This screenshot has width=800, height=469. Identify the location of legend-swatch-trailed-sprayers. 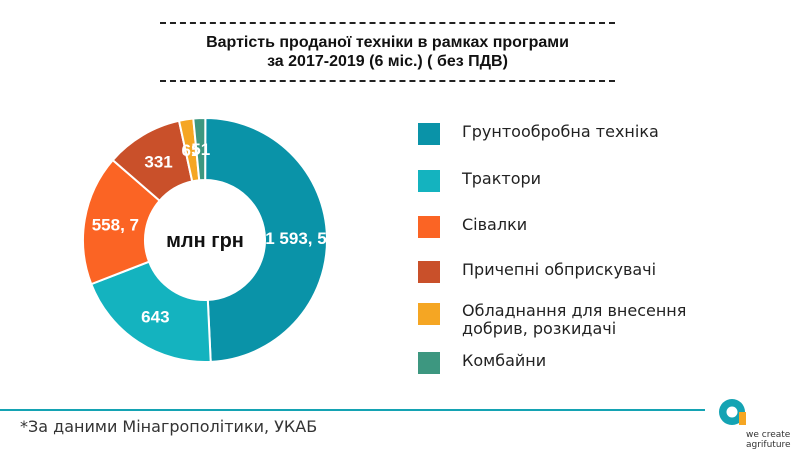
(429, 272).